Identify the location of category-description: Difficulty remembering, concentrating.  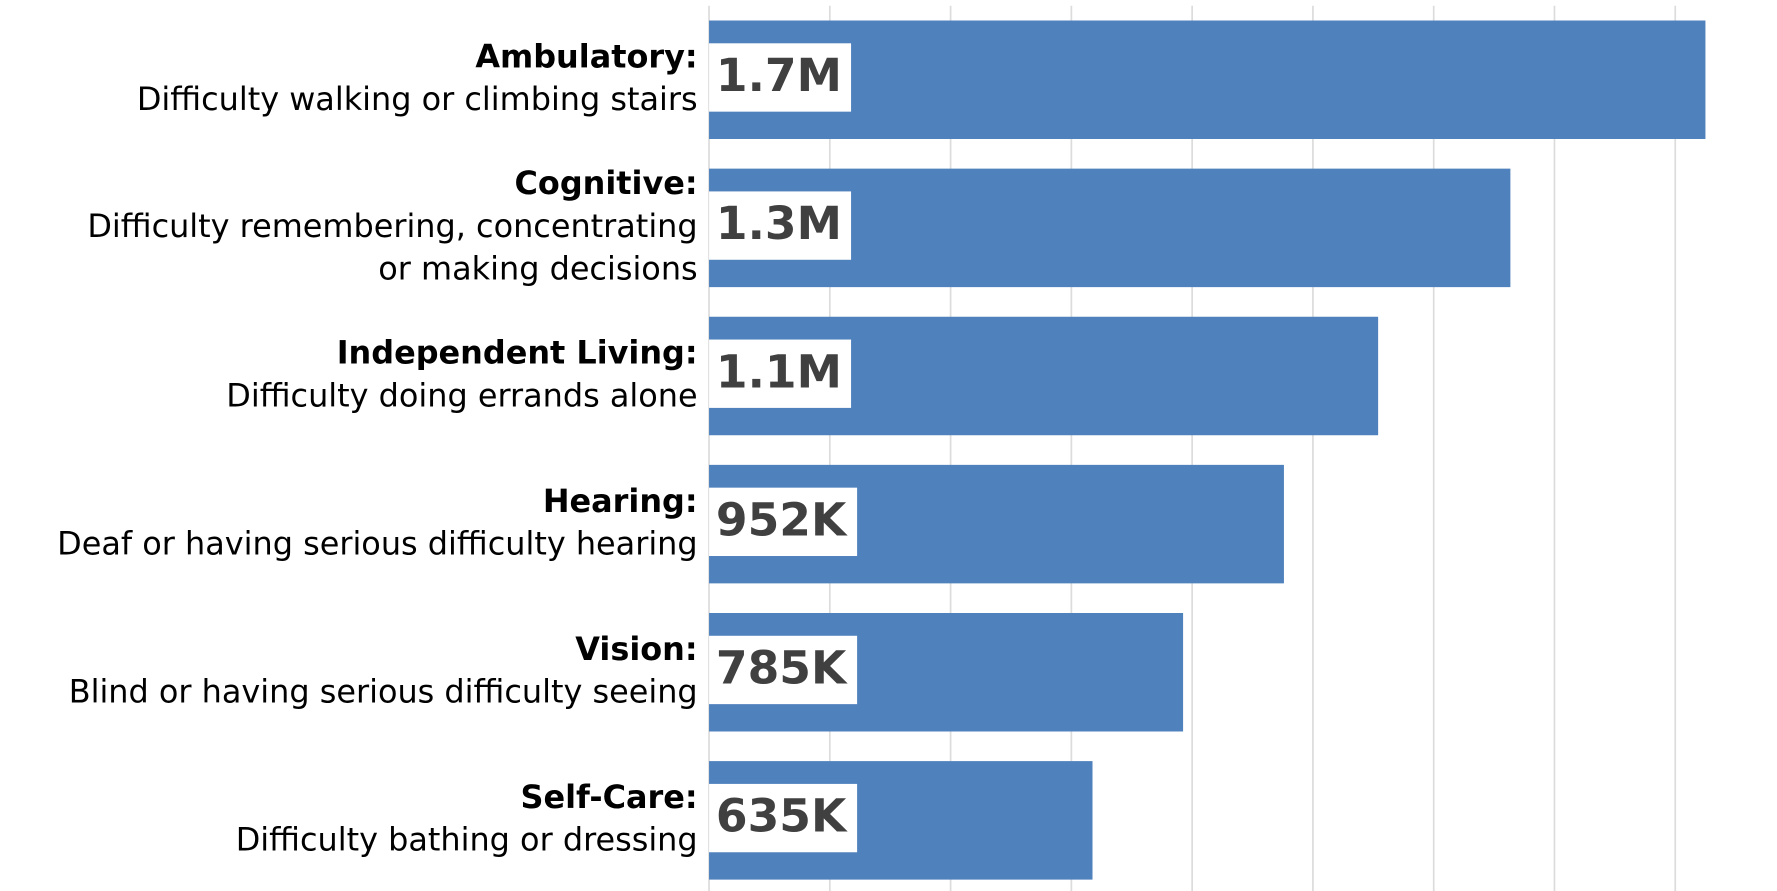
(392, 226).